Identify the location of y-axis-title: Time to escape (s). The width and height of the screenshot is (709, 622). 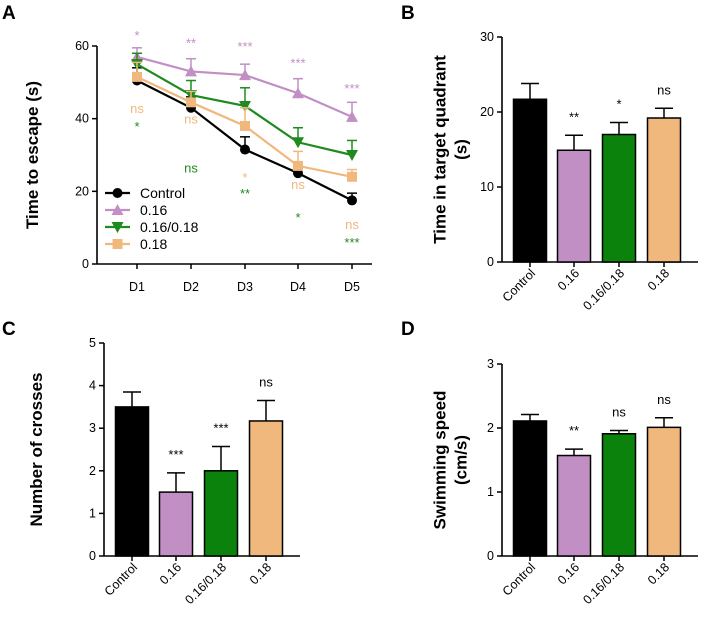
(32, 155).